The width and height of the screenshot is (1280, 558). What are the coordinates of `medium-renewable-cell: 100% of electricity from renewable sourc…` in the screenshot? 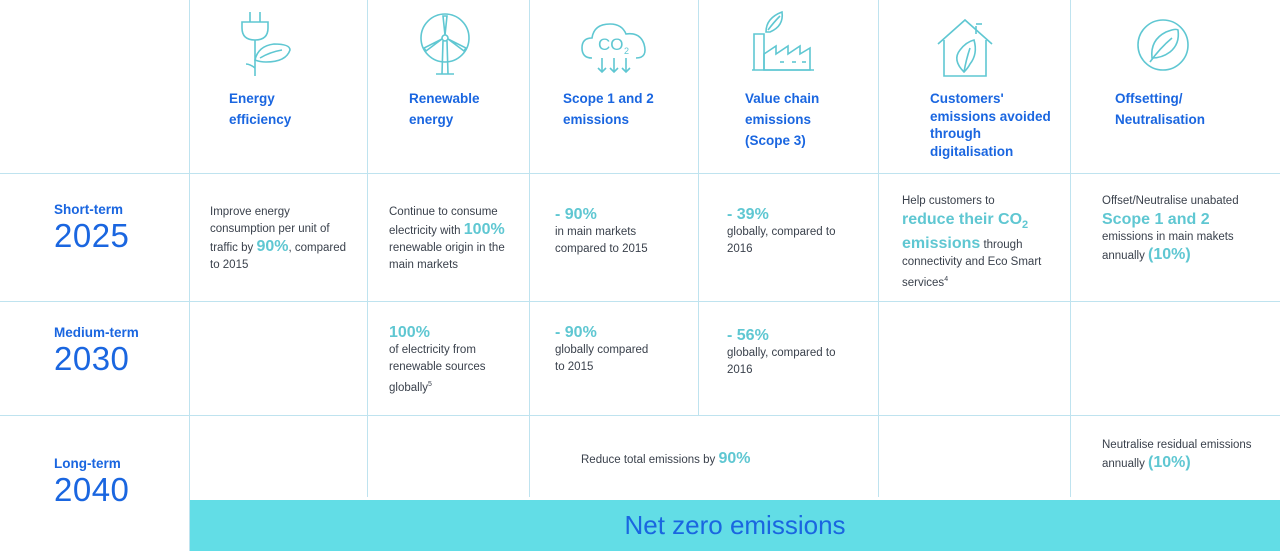 It's located at (437, 359).